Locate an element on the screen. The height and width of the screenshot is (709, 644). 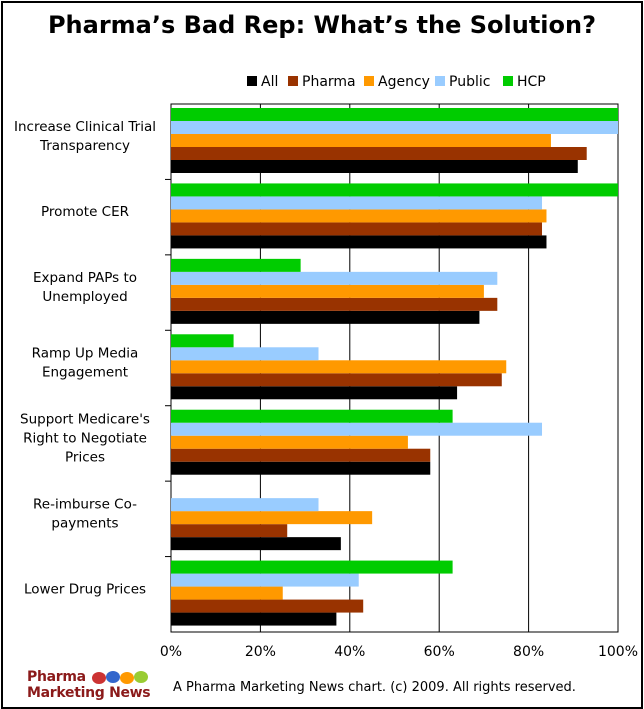
chart-title: Pharma’s Bad Rep: What’s the Solution? is located at coordinates (322, 25).